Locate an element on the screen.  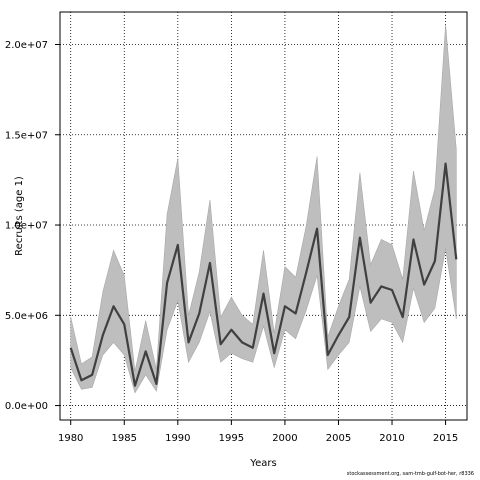
y-tick-label: 2.0e+07 is located at coordinates (26, 45).